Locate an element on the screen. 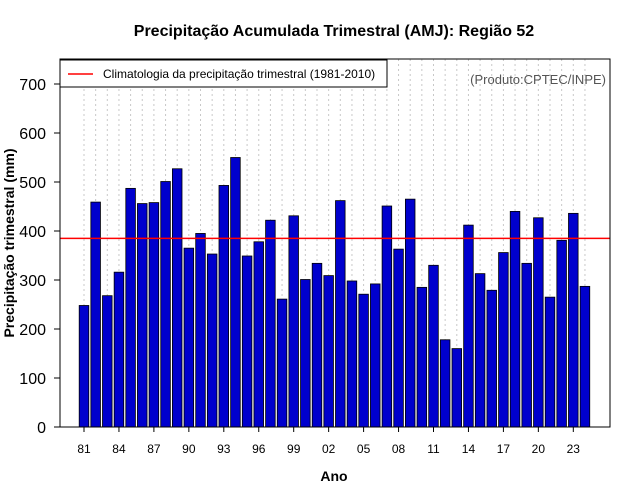 The width and height of the screenshot is (640, 500). y-tick-label: 600 is located at coordinates (32, 134).